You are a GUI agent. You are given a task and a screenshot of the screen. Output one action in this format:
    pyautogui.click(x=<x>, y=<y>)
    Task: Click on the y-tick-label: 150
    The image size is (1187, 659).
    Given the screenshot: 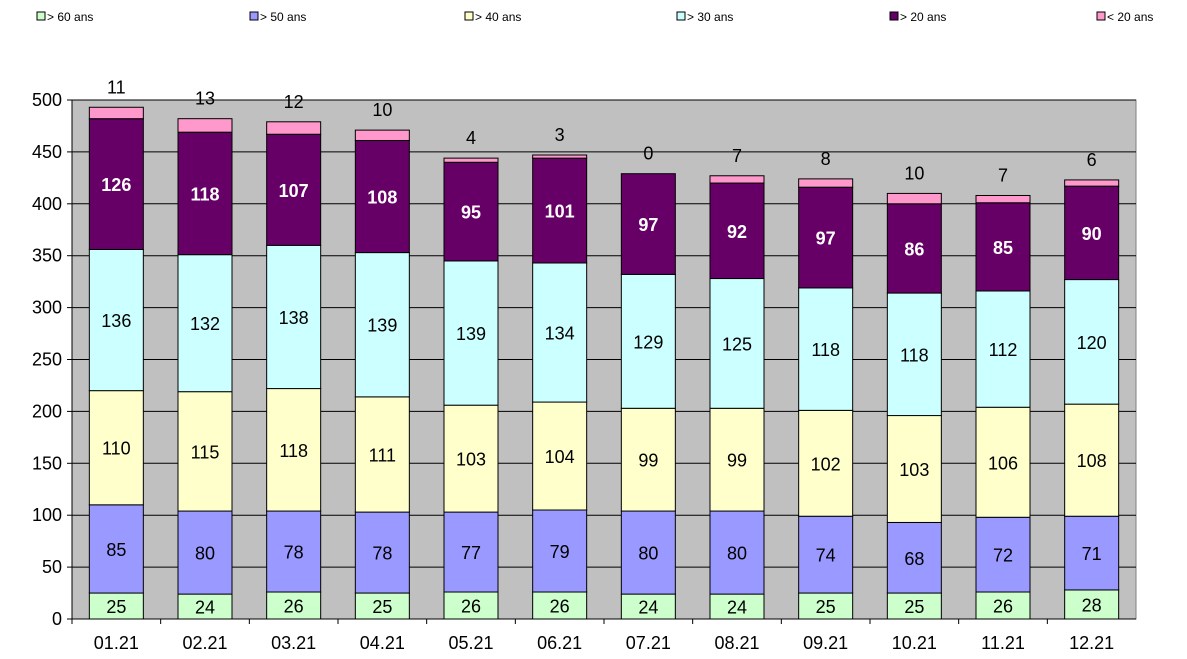 What is the action you would take?
    pyautogui.click(x=47, y=463)
    